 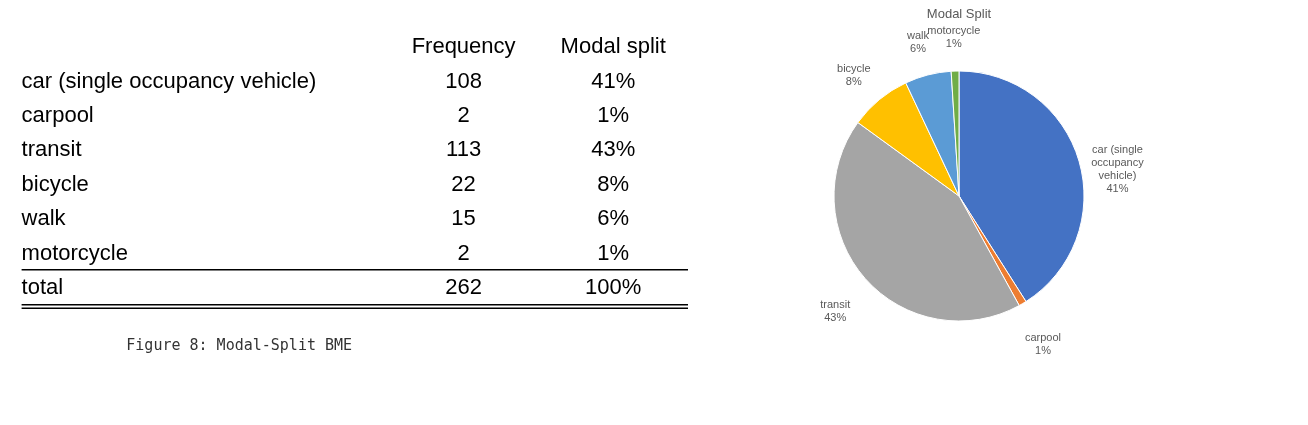 I want to click on category-label: motorcycle, so click(x=74, y=252).